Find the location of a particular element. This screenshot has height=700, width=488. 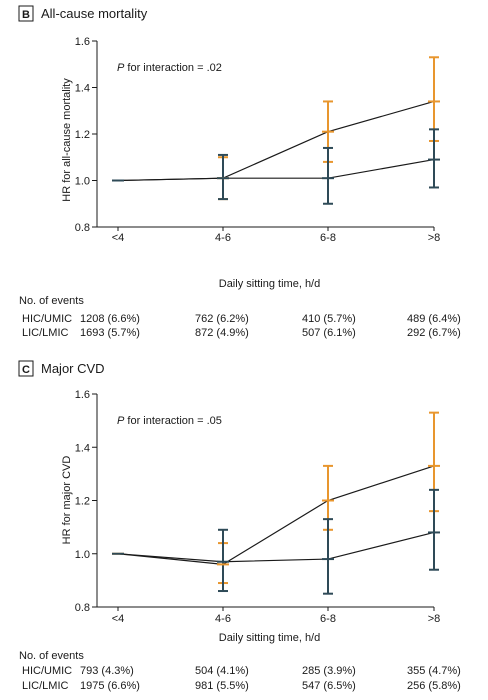

events-value: 410 (5.7%) is located at coordinates (329, 319).